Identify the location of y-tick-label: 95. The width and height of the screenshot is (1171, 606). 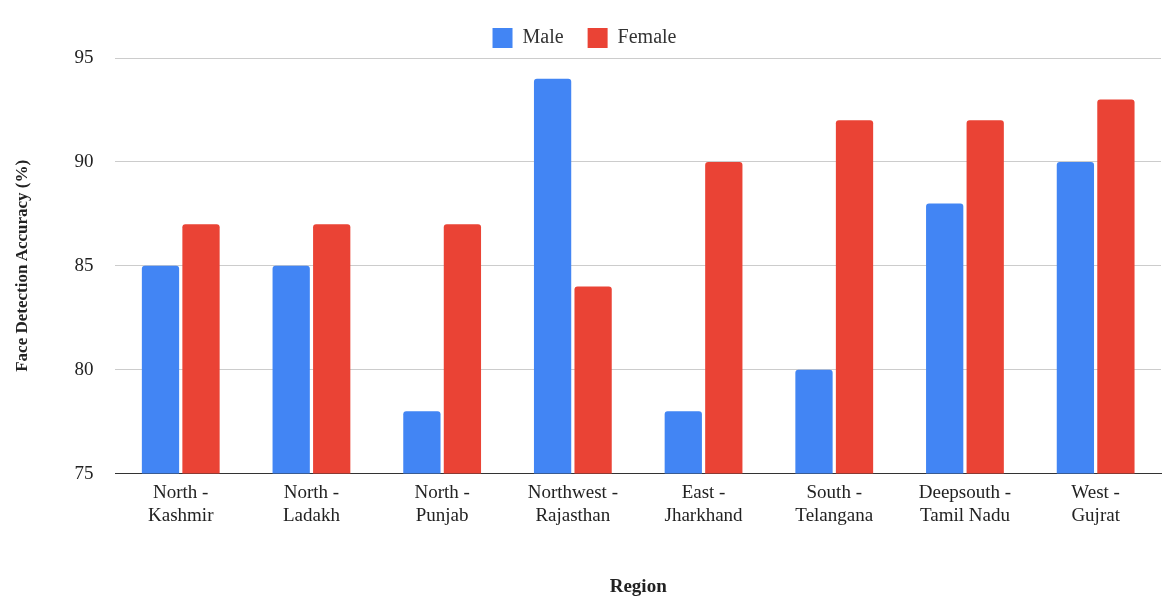
(84, 56).